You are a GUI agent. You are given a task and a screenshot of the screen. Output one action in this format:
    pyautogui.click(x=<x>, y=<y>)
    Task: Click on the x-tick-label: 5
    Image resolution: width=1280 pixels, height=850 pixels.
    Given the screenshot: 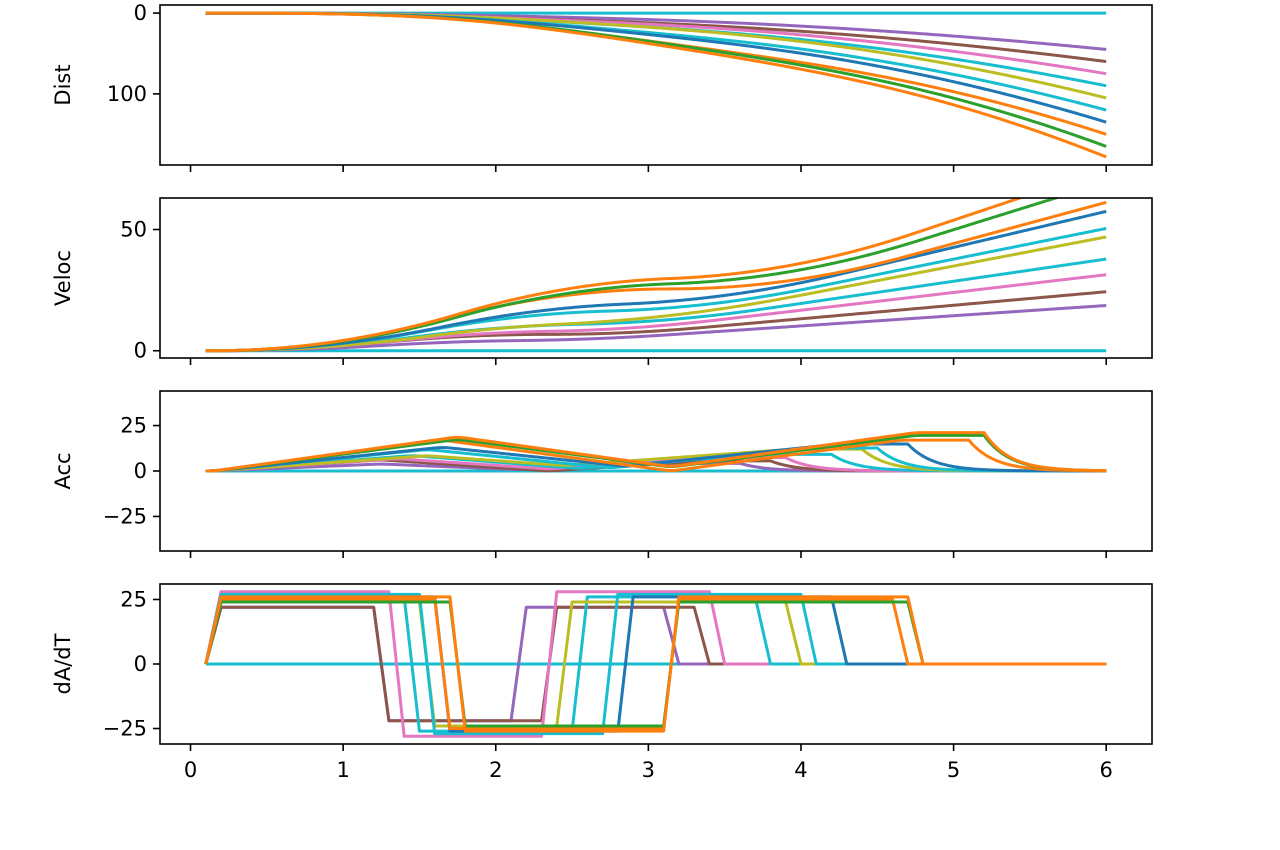 What is the action you would take?
    pyautogui.click(x=953, y=770)
    